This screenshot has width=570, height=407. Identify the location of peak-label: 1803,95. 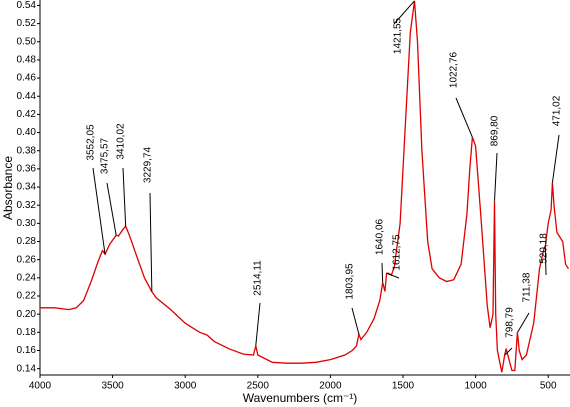
(350, 281).